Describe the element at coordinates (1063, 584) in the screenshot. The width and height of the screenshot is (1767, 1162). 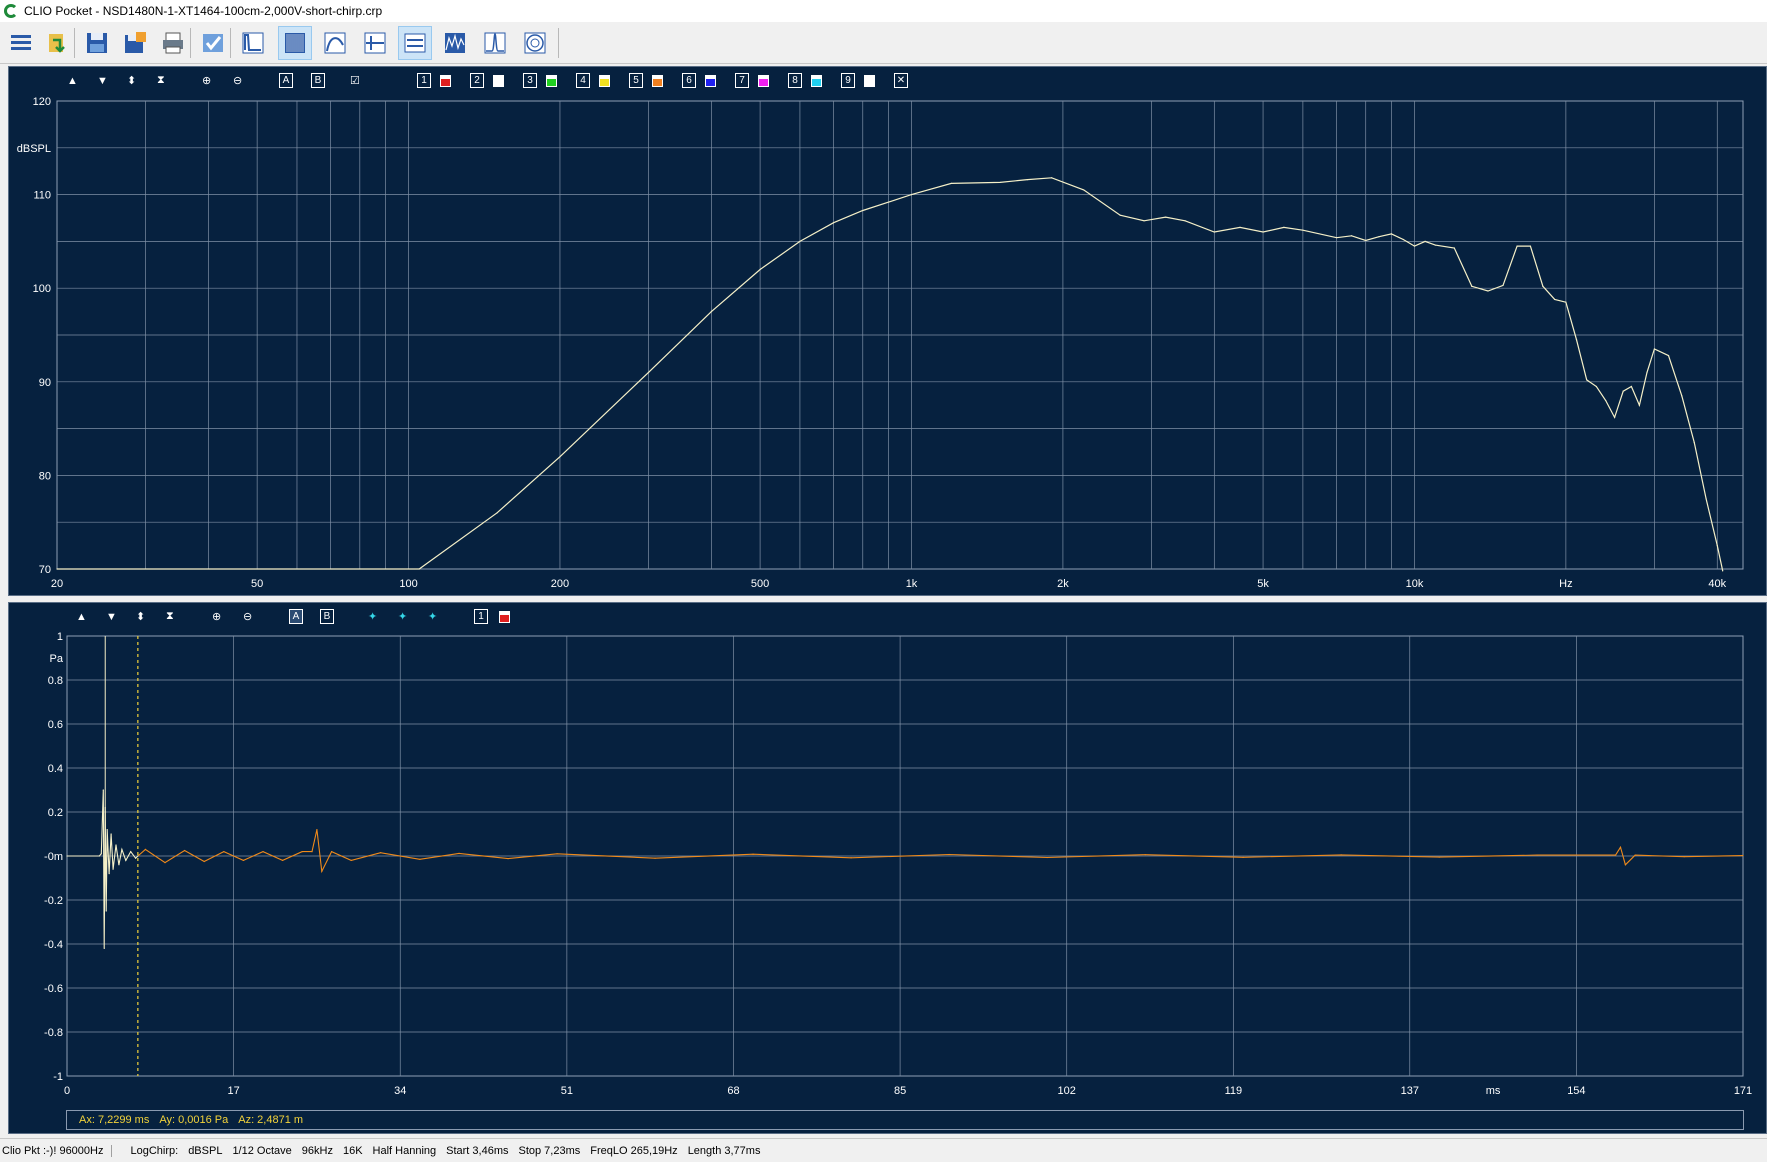
I see `x-tick-label: 2k` at that location.